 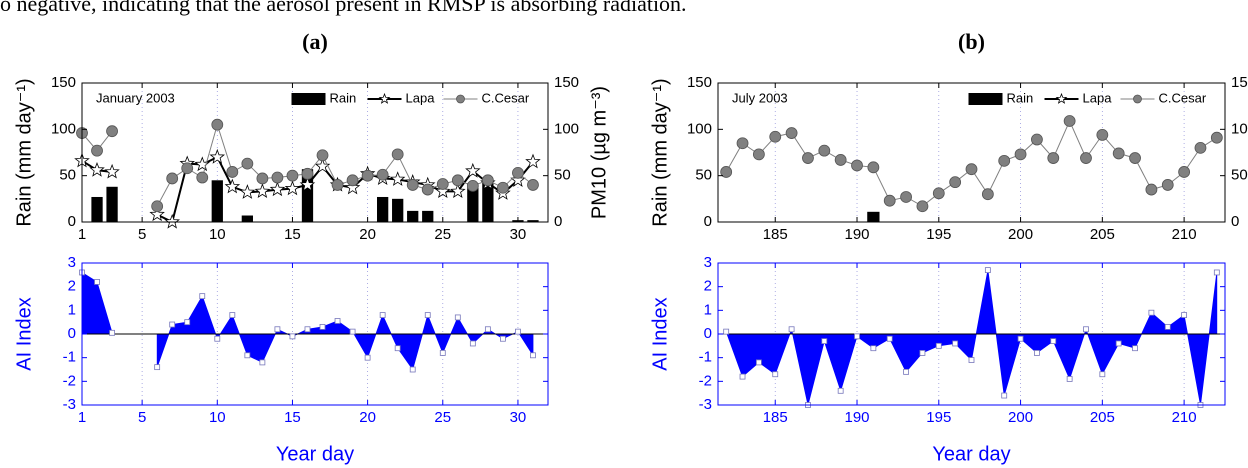 I want to click on y-tick-label: -2, so click(x=705, y=380).